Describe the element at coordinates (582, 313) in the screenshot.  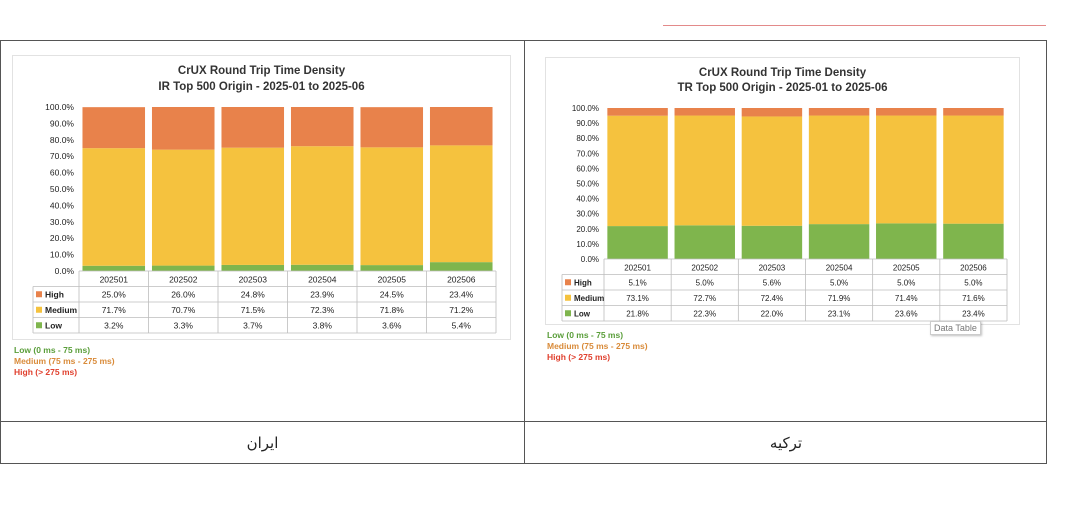
I see `series-label-low: Low` at that location.